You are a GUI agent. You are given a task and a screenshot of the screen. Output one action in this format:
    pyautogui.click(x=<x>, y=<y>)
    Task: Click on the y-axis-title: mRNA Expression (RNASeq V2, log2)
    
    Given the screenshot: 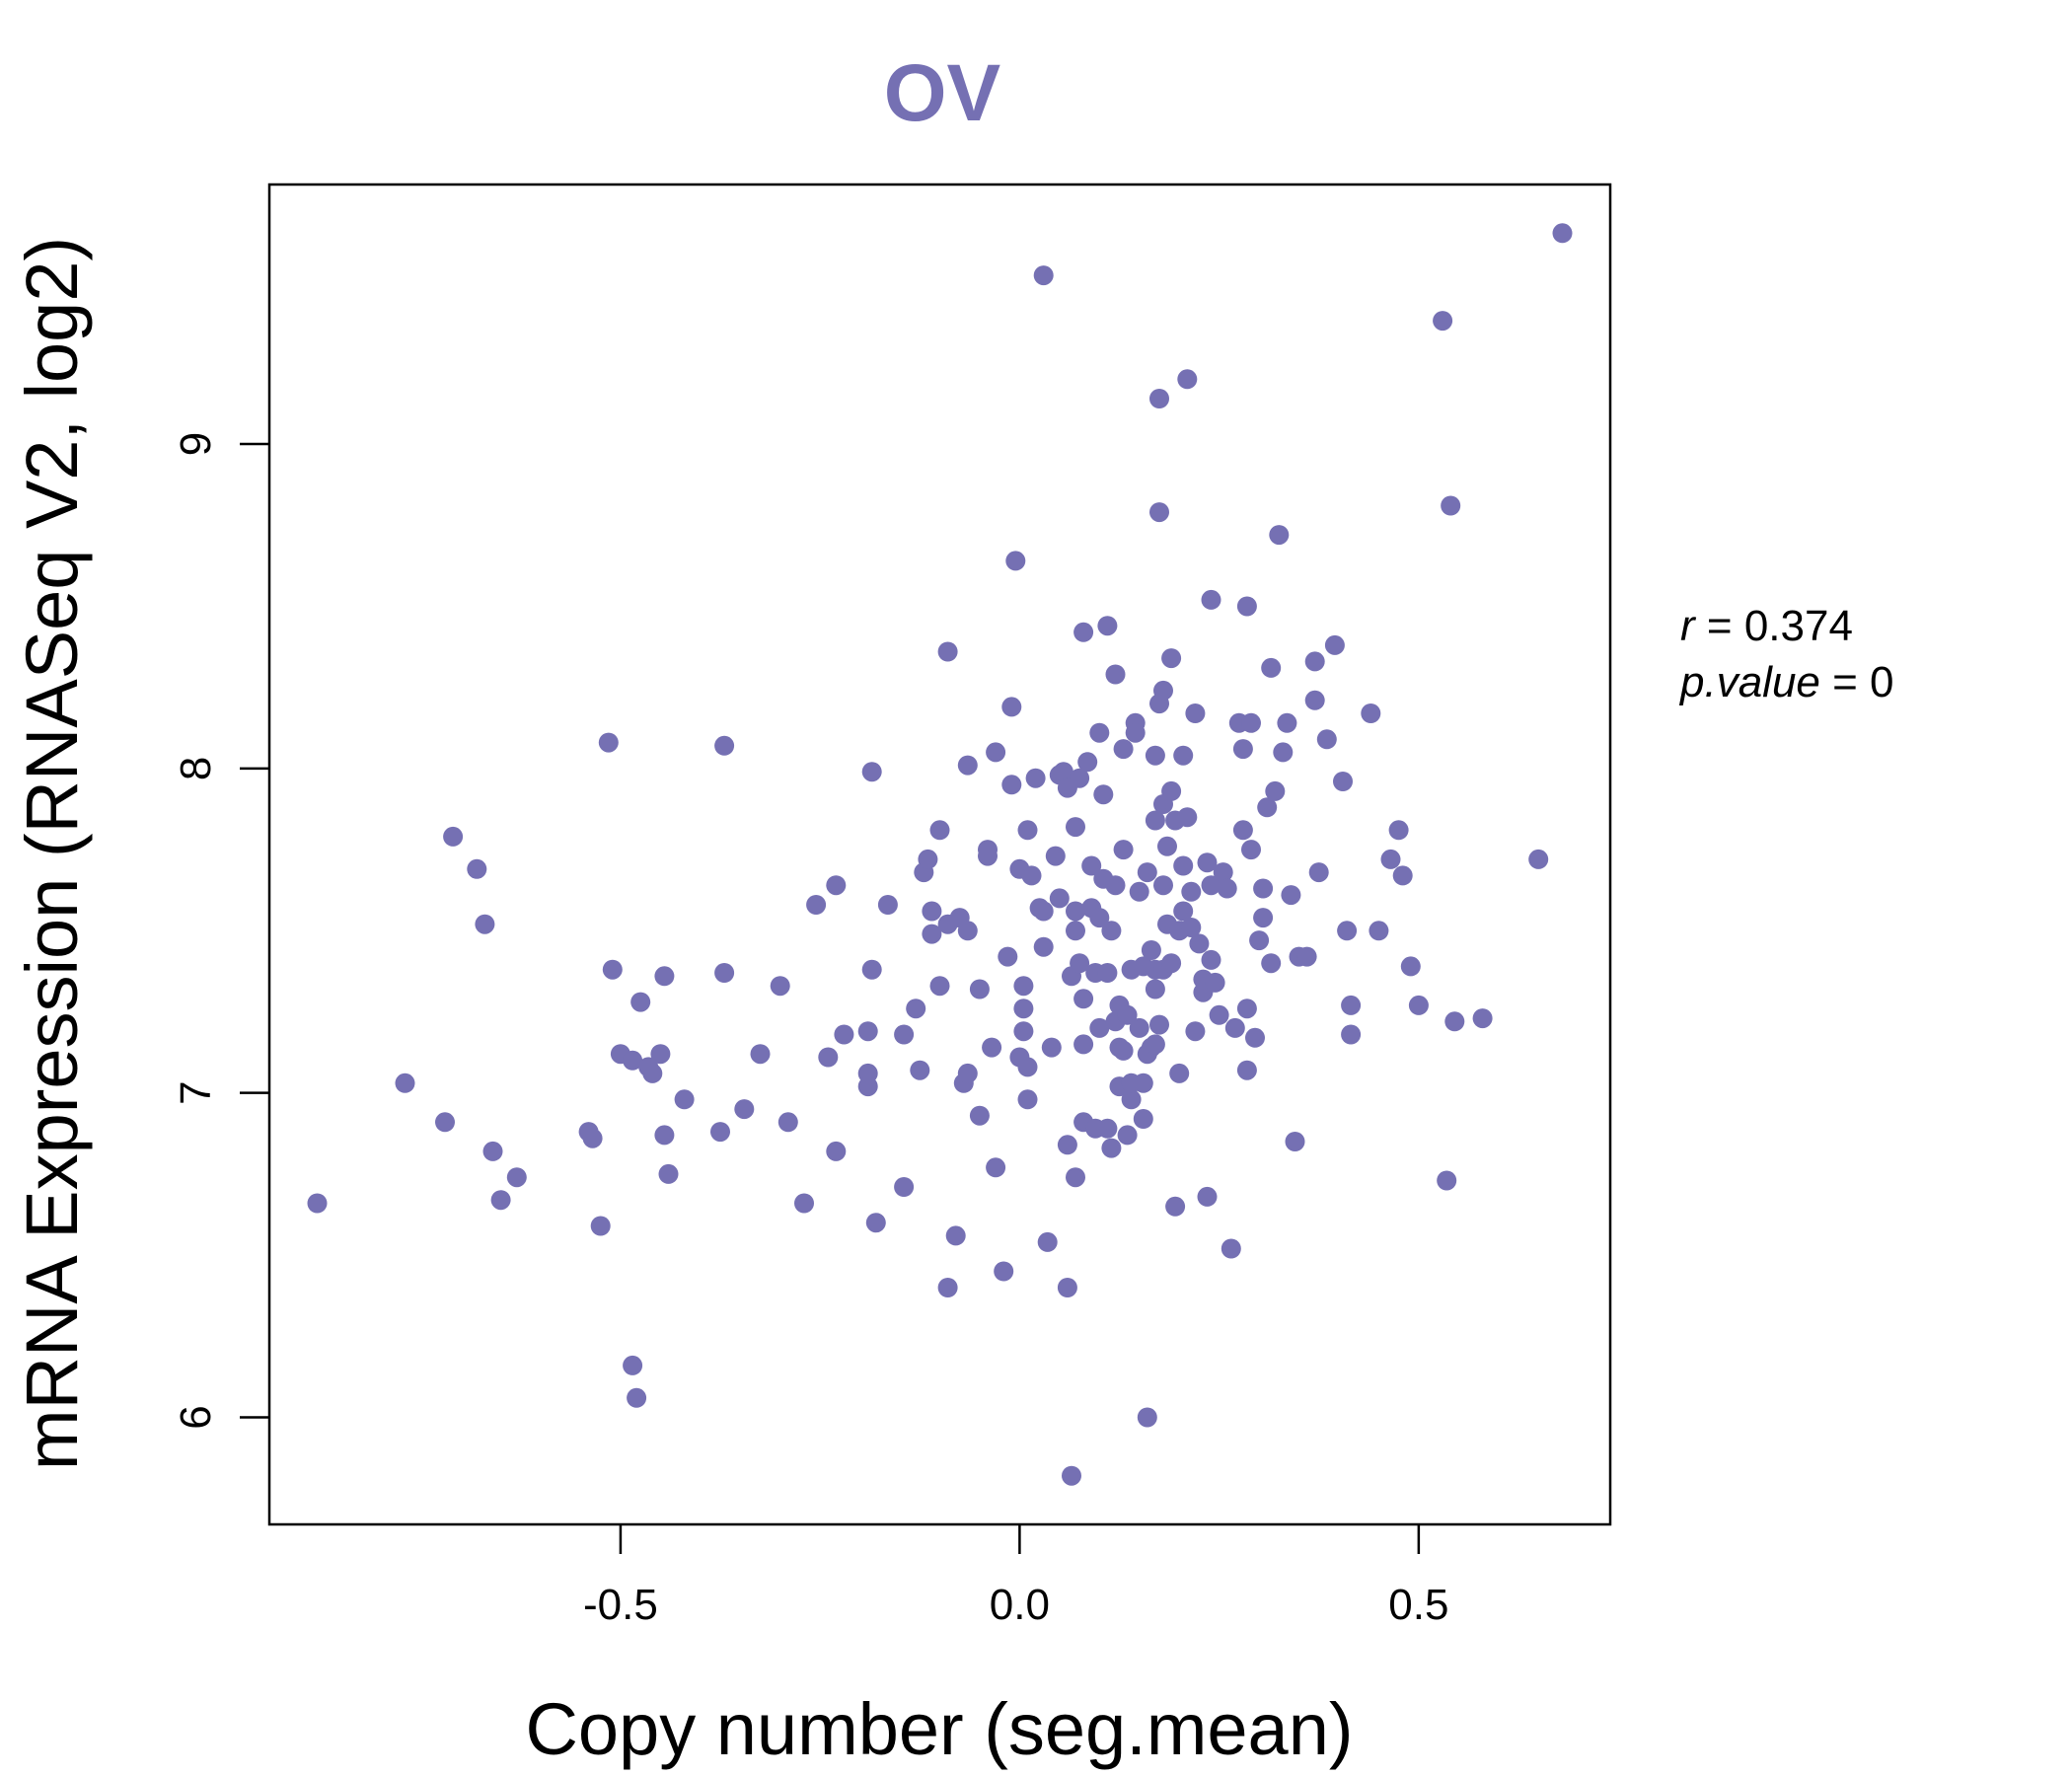 What is the action you would take?
    pyautogui.click(x=52, y=854)
    